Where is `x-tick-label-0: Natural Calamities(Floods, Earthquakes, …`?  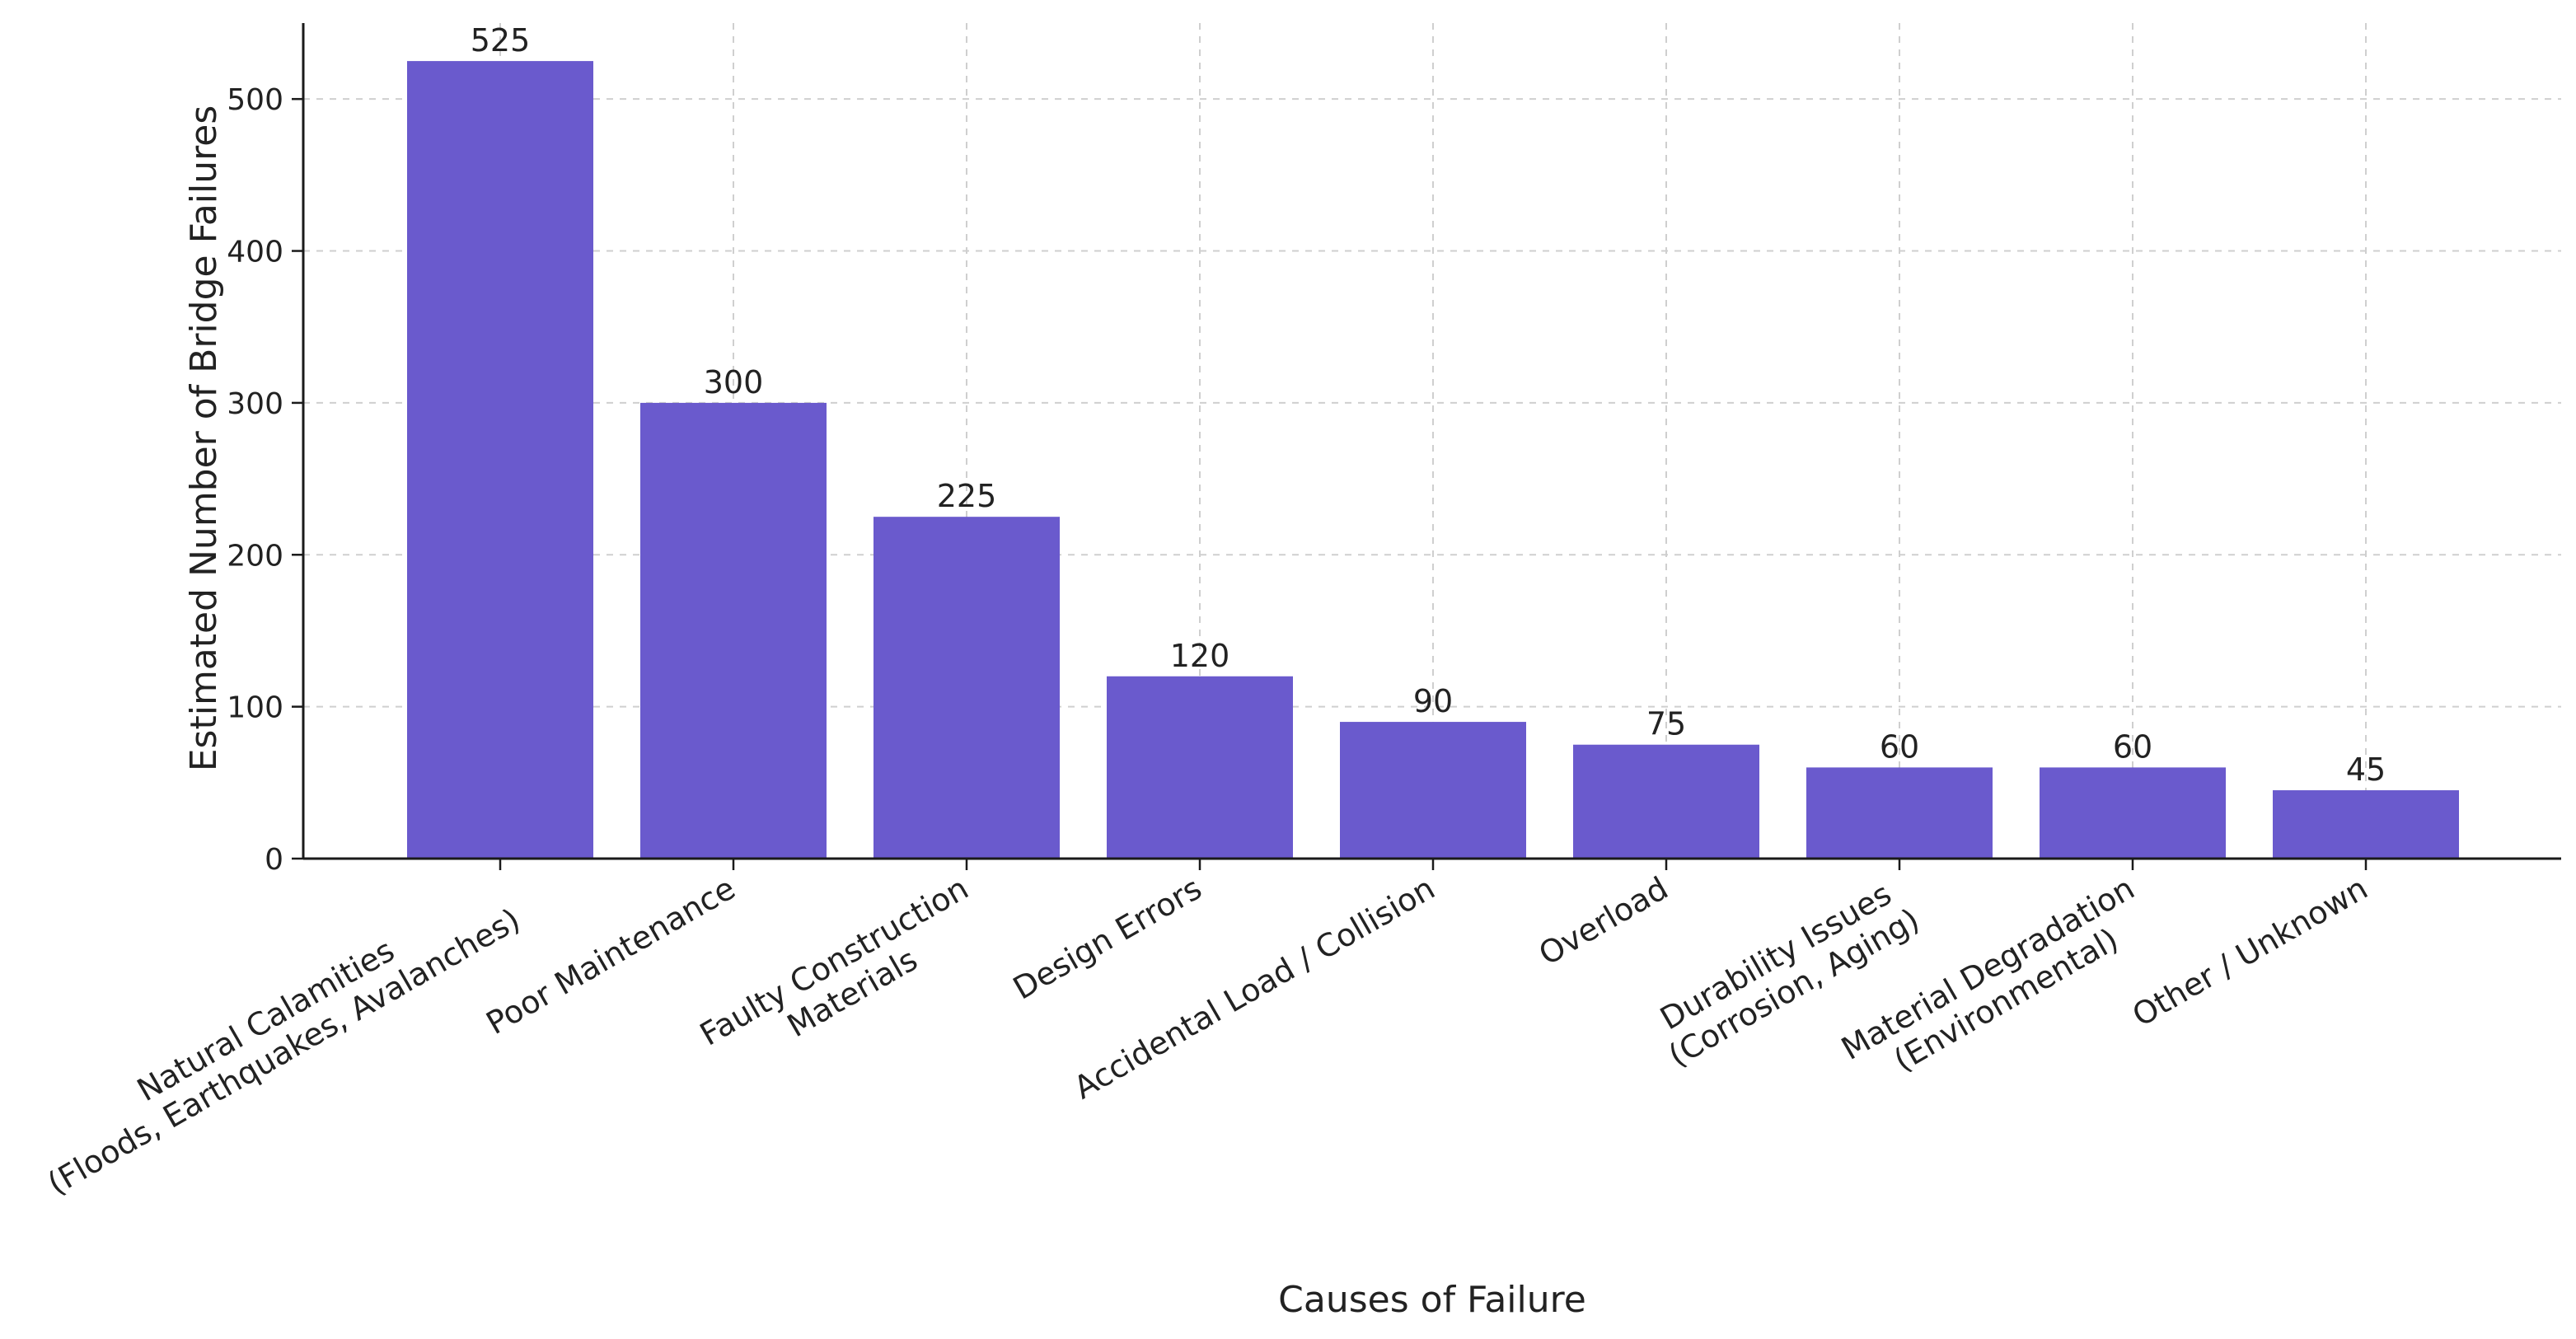 x-tick-label-0: Natural Calamities(Floods, Earthquakes, … is located at coordinates (274, 1036).